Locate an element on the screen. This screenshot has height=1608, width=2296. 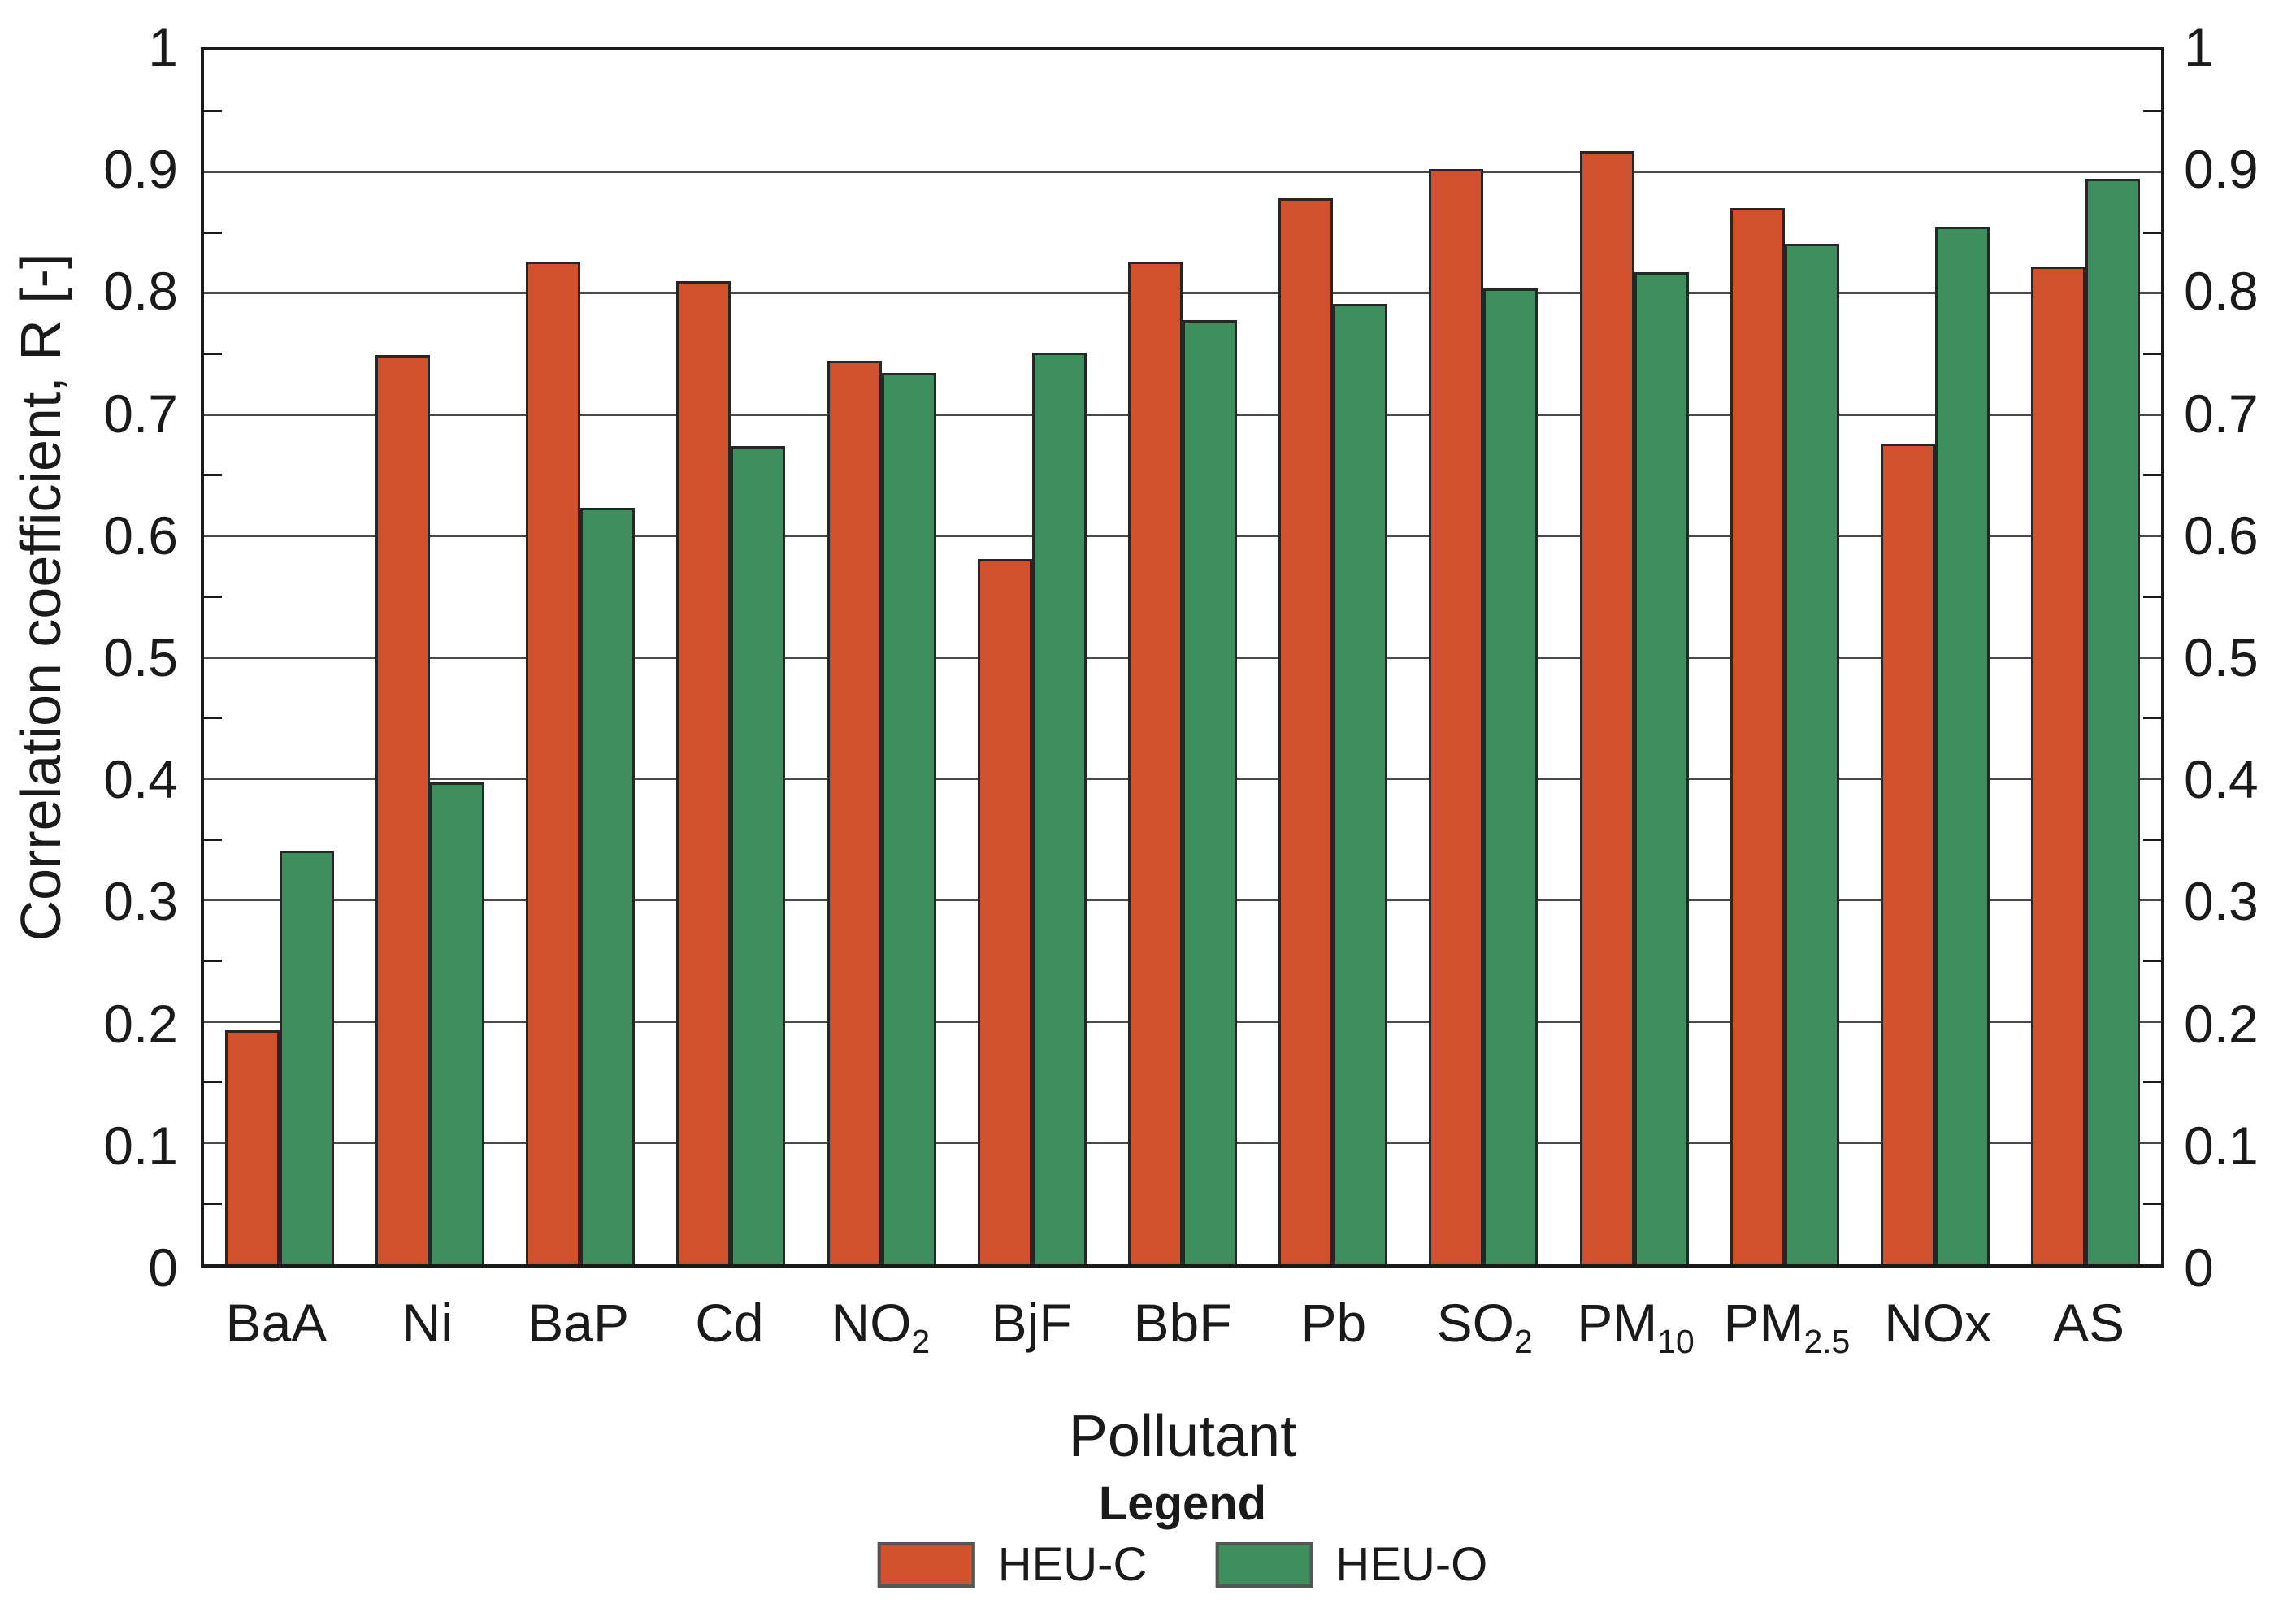
legend-swatch-heu-o is located at coordinates (1264, 1565).